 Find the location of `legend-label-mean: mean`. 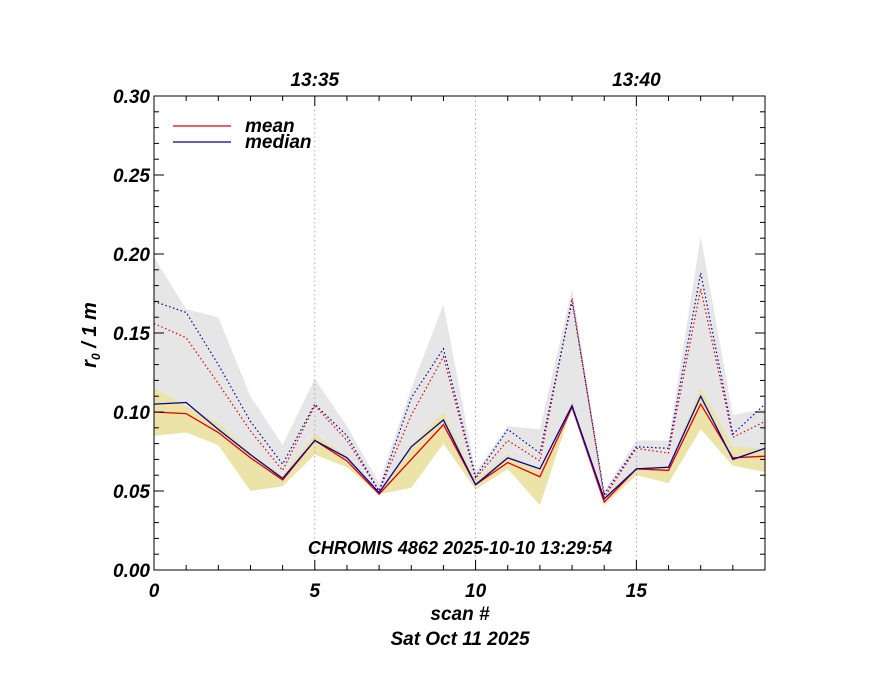

legend-label-mean: mean is located at coordinates (270, 126).